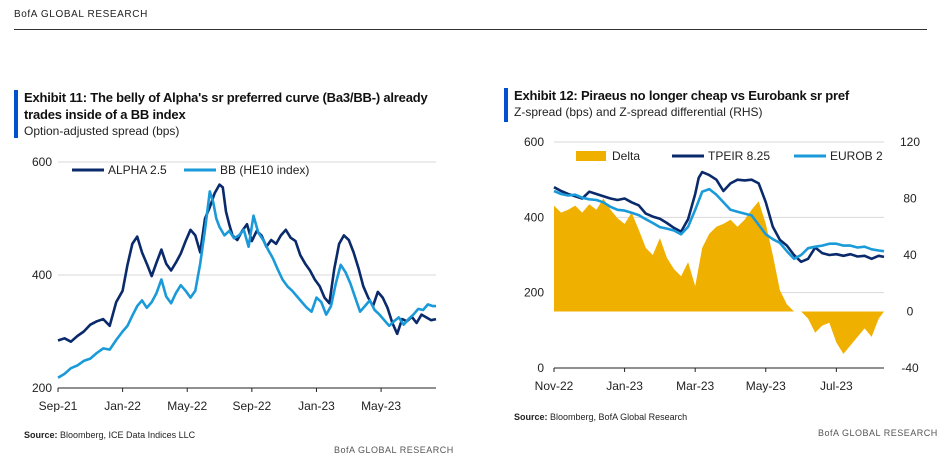  I want to click on x-tick-label: Sep-22, so click(251, 405).